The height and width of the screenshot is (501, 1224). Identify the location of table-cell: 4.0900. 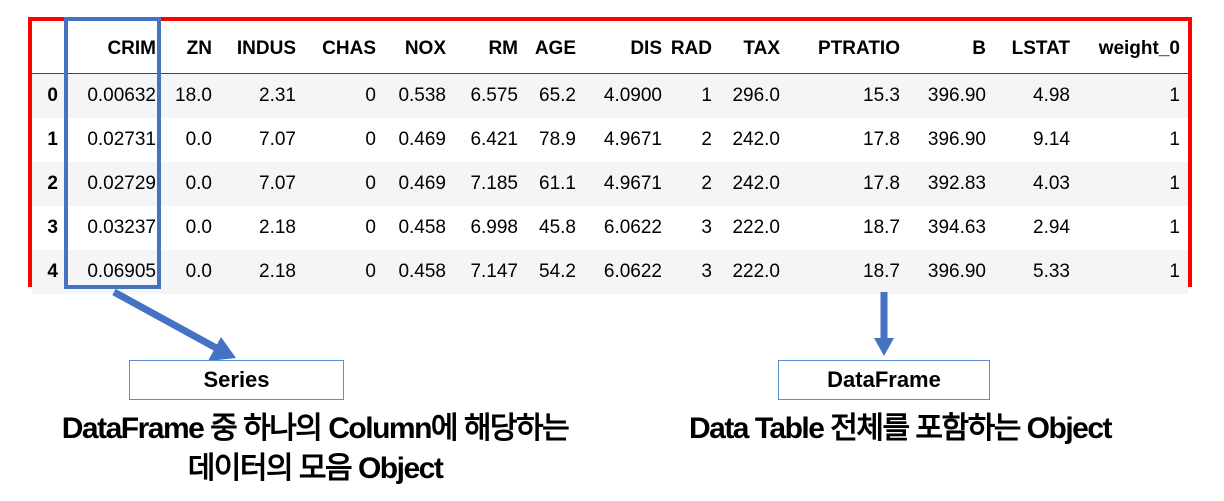
(632, 95).